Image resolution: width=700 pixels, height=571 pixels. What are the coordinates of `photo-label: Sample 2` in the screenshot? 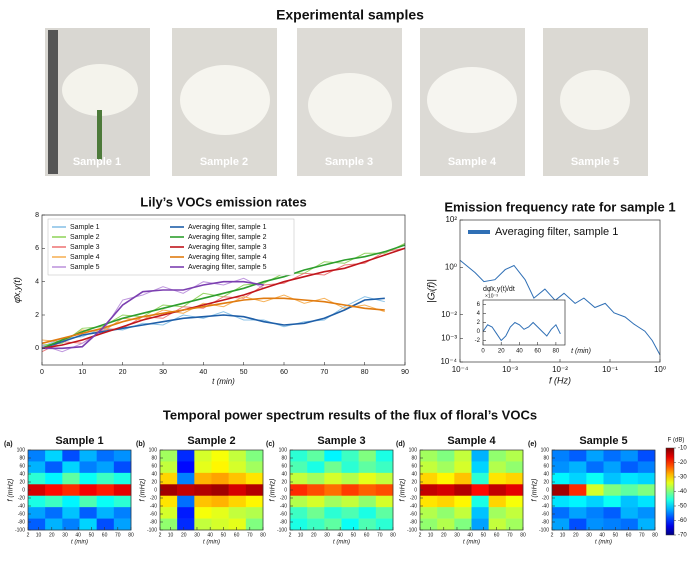 It's located at (224, 162).